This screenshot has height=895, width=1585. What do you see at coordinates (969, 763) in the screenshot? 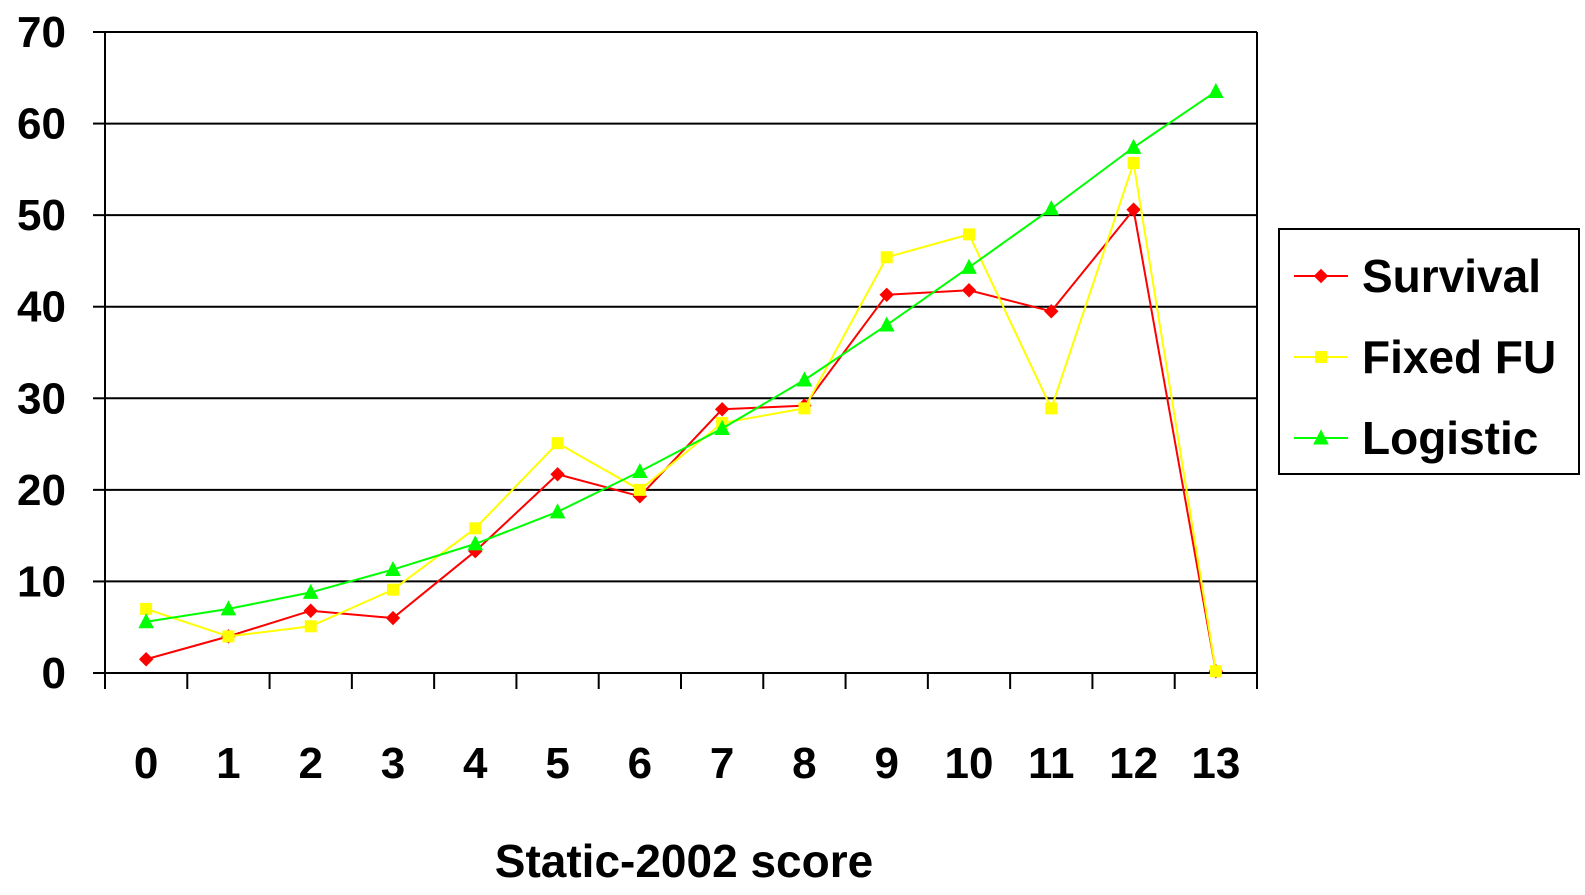
I see `x-tick-label: 10` at bounding box center [969, 763].